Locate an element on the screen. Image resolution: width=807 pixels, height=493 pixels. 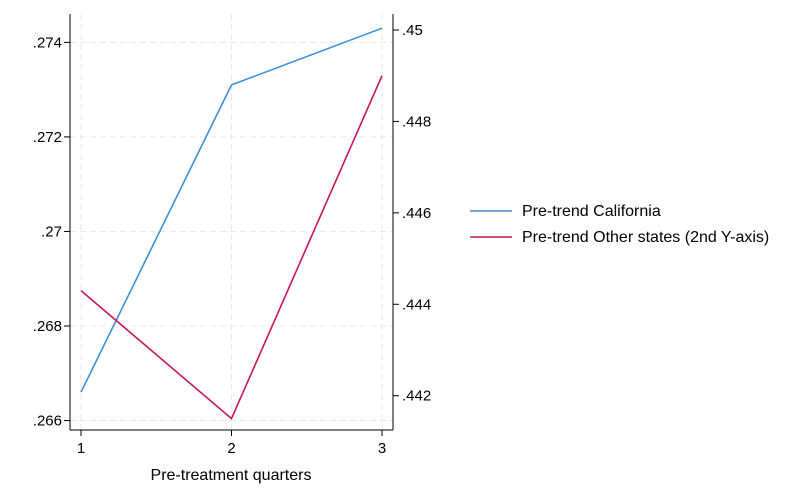
y-right-tick-label: .444 is located at coordinates (416, 304).